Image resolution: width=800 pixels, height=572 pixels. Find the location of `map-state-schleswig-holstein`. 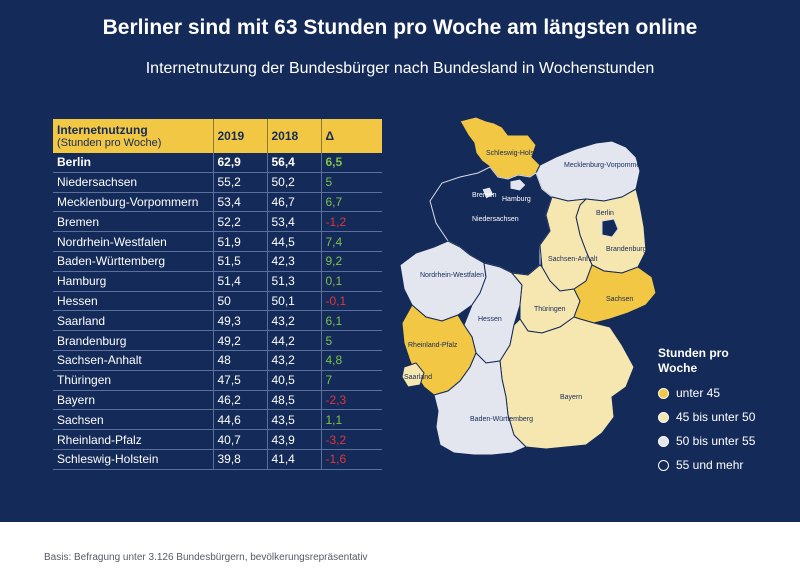

map-state-schleswig-holstein is located at coordinates (500, 148).